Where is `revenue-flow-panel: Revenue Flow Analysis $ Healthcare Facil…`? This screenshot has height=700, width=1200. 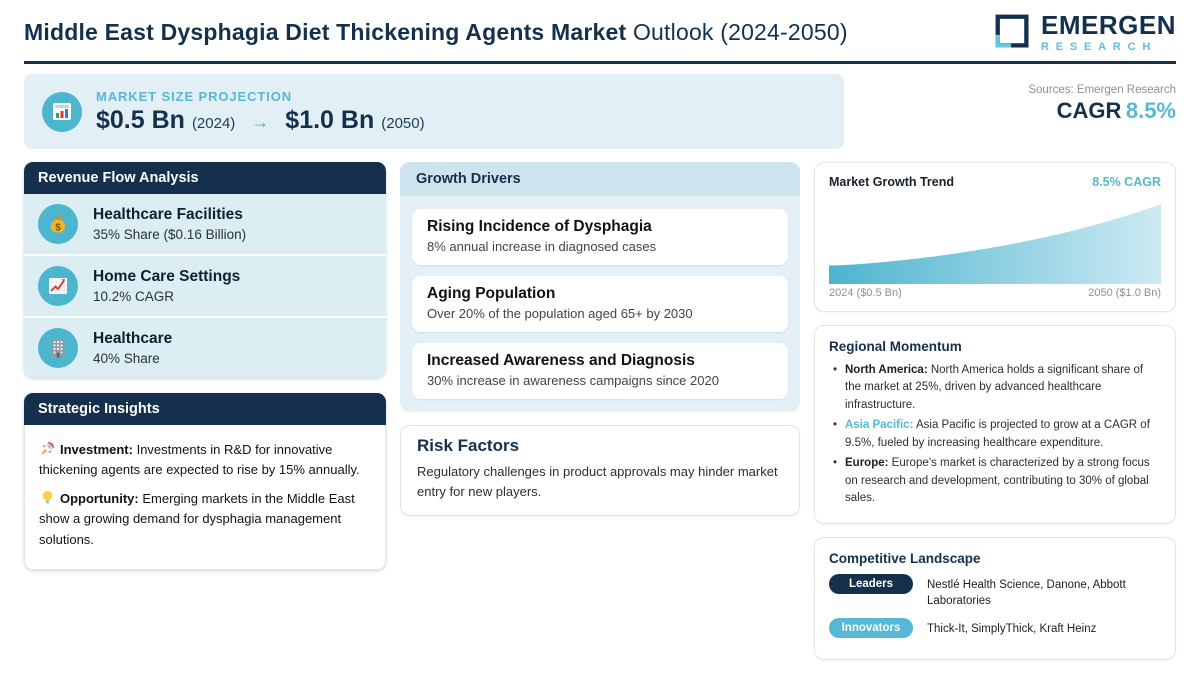 revenue-flow-panel: Revenue Flow Analysis $ Healthcare Facil… is located at coordinates (205, 270).